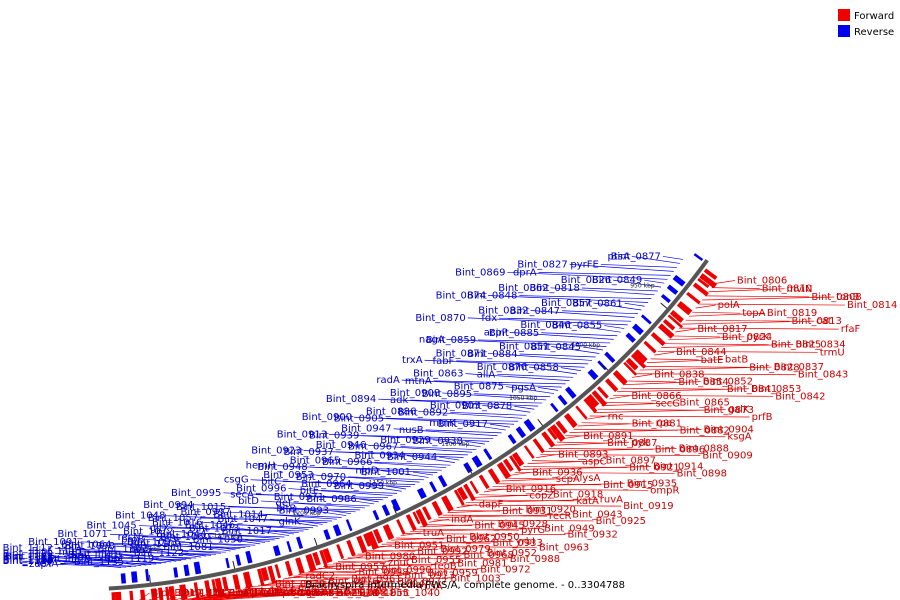  I want to click on forward-gene-label: recR, so click(560, 516).